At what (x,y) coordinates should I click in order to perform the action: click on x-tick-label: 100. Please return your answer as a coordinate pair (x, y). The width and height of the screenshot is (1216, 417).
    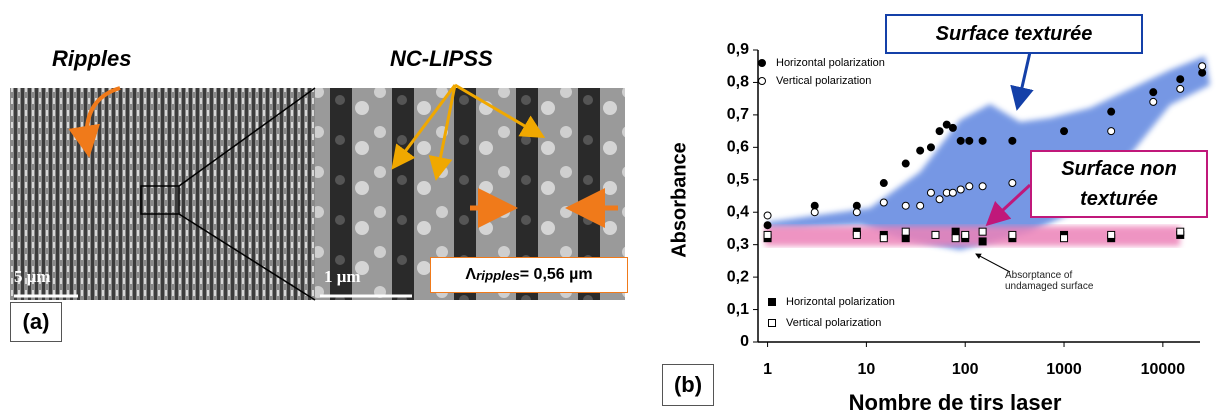
    Looking at the image, I should click on (965, 369).